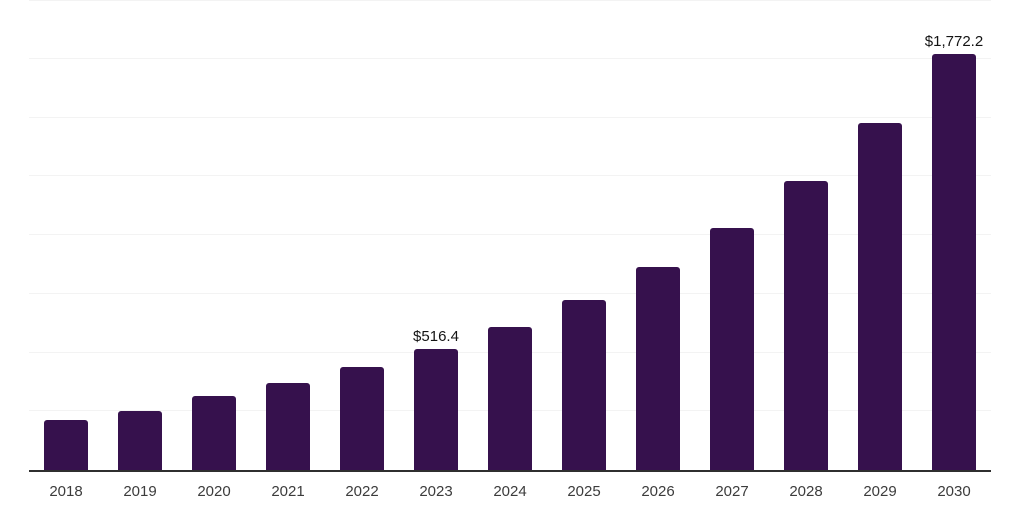  Describe the element at coordinates (214, 433) in the screenshot. I see `bar-2020` at that location.